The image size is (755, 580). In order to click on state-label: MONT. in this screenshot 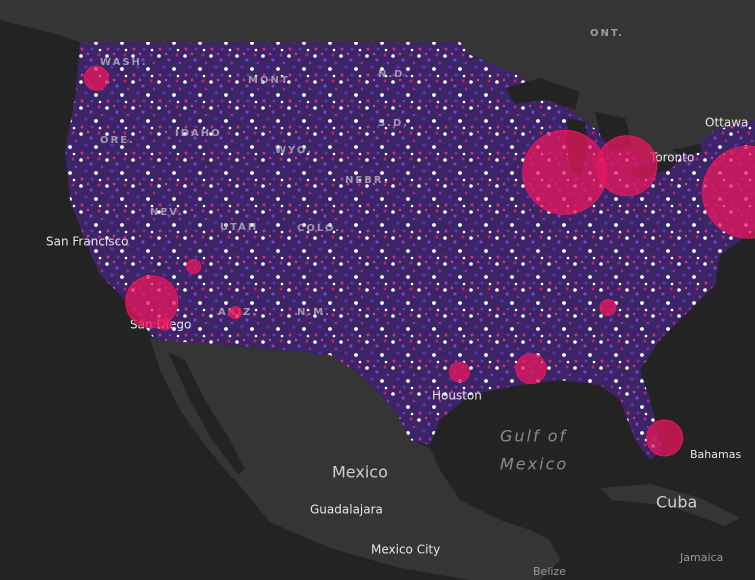, I will do `click(271, 80)`.